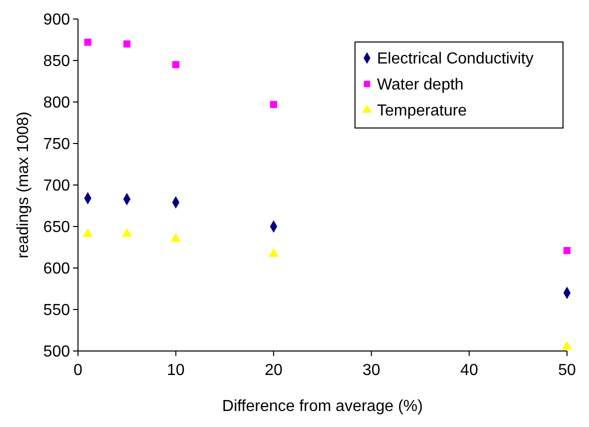 The image size is (589, 427). I want to click on y-tick-label: 600, so click(56, 269).